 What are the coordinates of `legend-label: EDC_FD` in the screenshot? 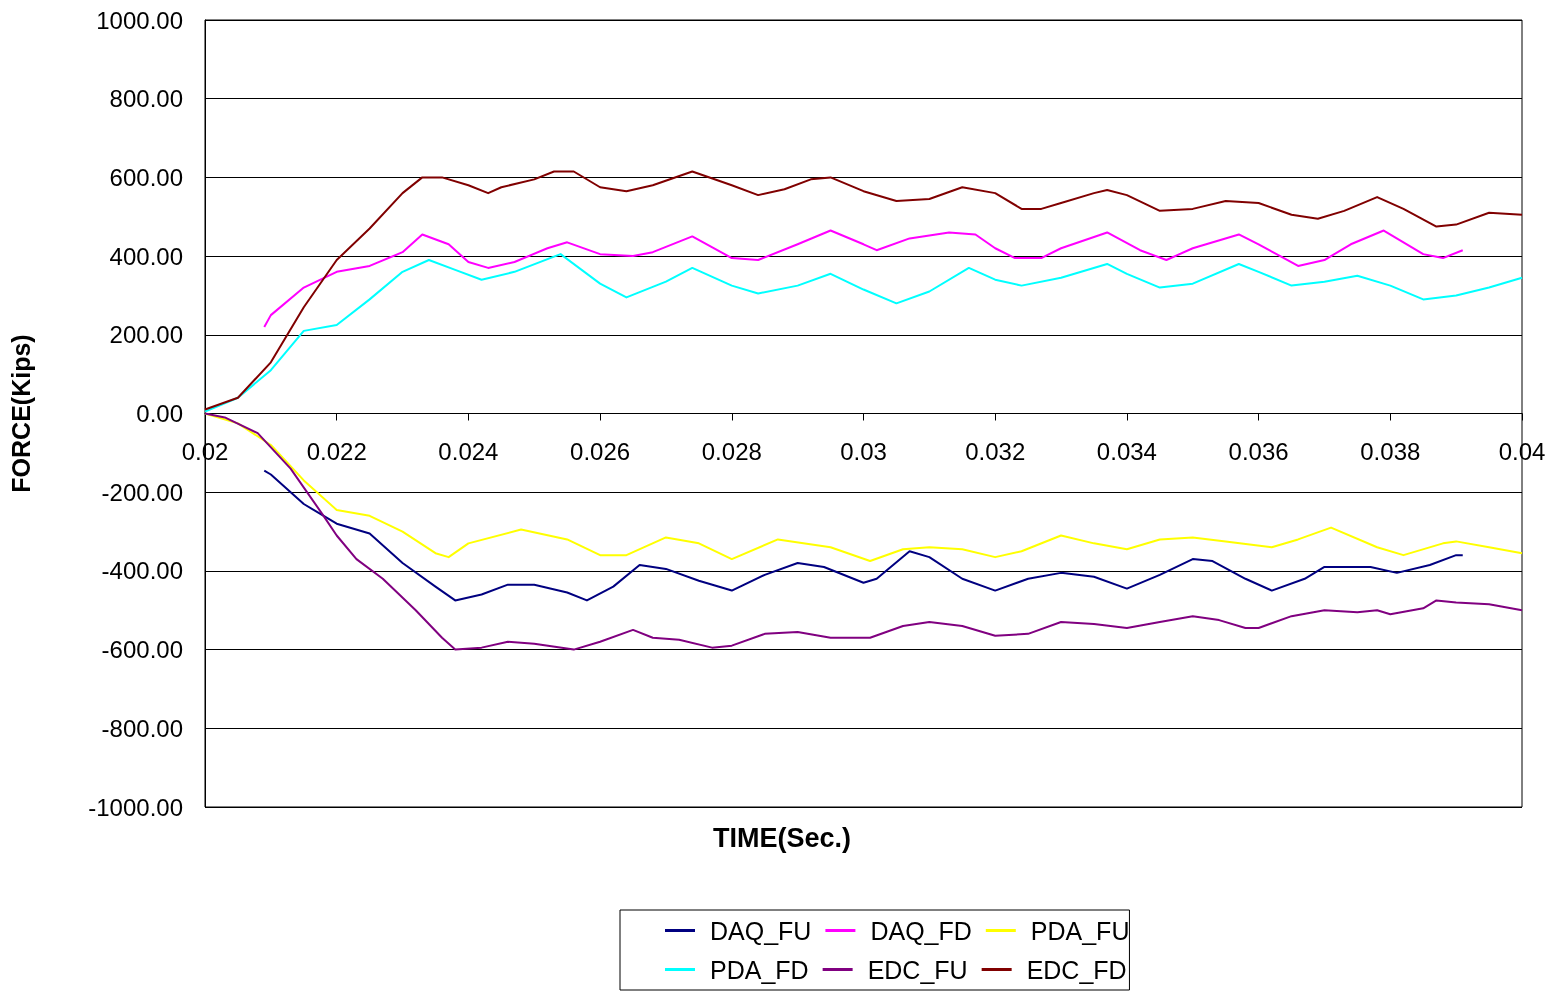 It's located at (1076, 969).